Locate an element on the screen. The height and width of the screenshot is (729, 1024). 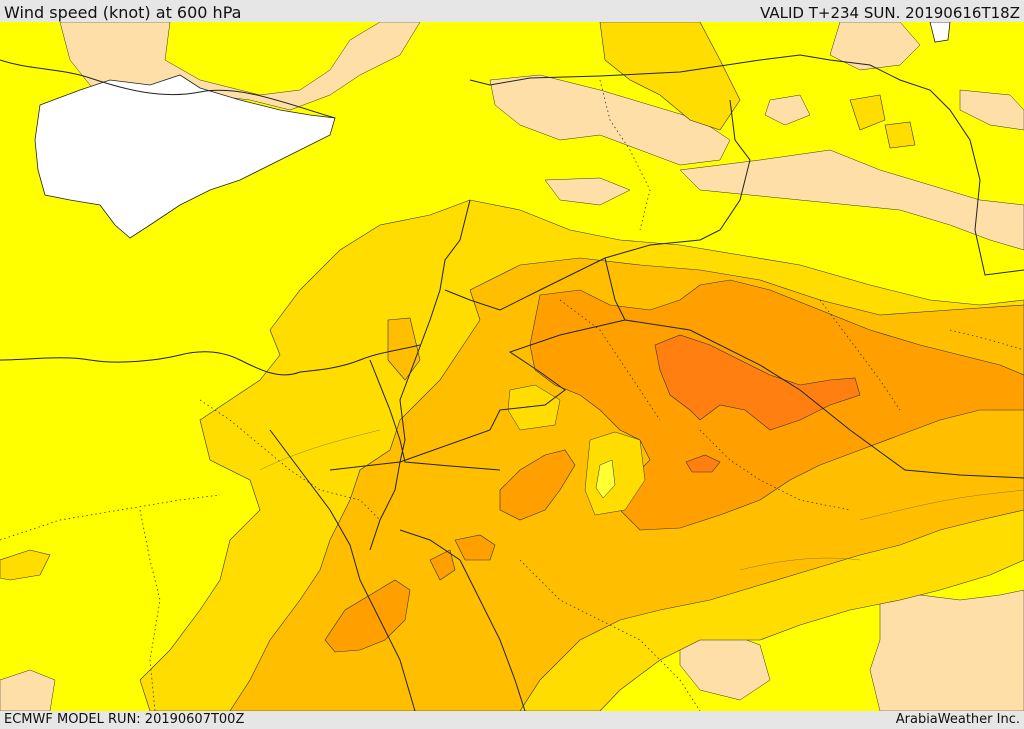
map-title: Wind speed (knot) at 600 hPa is located at coordinates (123, 12).